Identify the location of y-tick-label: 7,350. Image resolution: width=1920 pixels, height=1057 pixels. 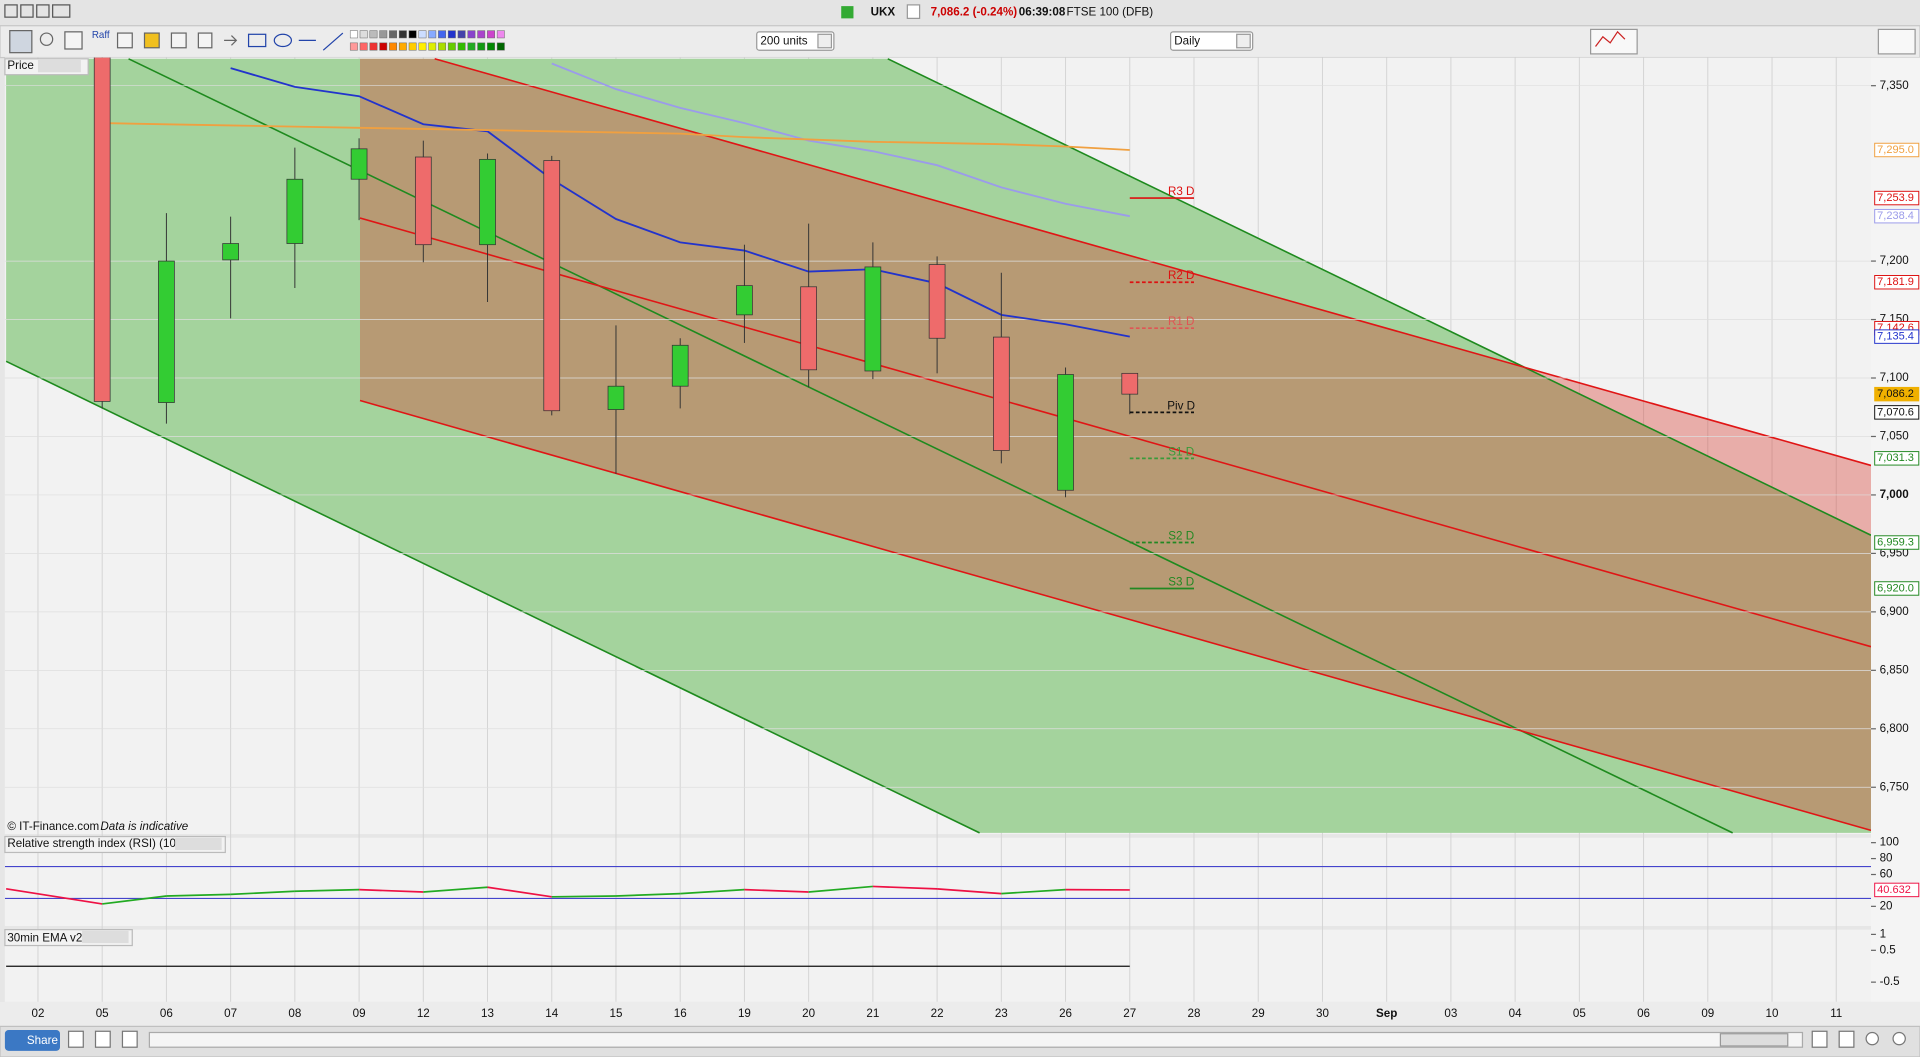
(1895, 85).